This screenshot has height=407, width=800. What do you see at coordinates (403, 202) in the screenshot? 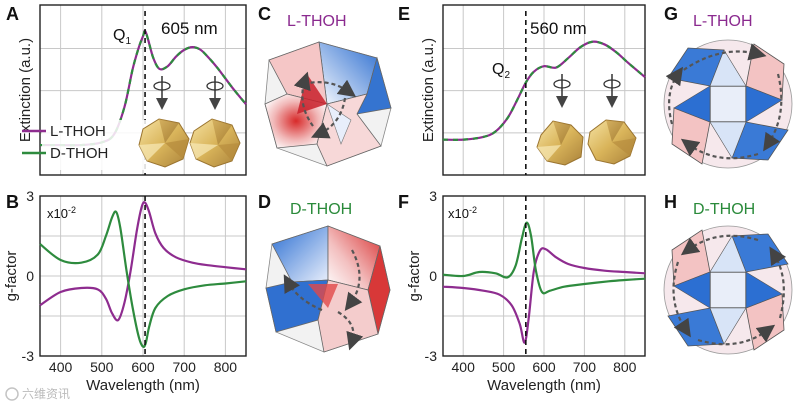
I see `panel-letter-f: F` at bounding box center [403, 202].